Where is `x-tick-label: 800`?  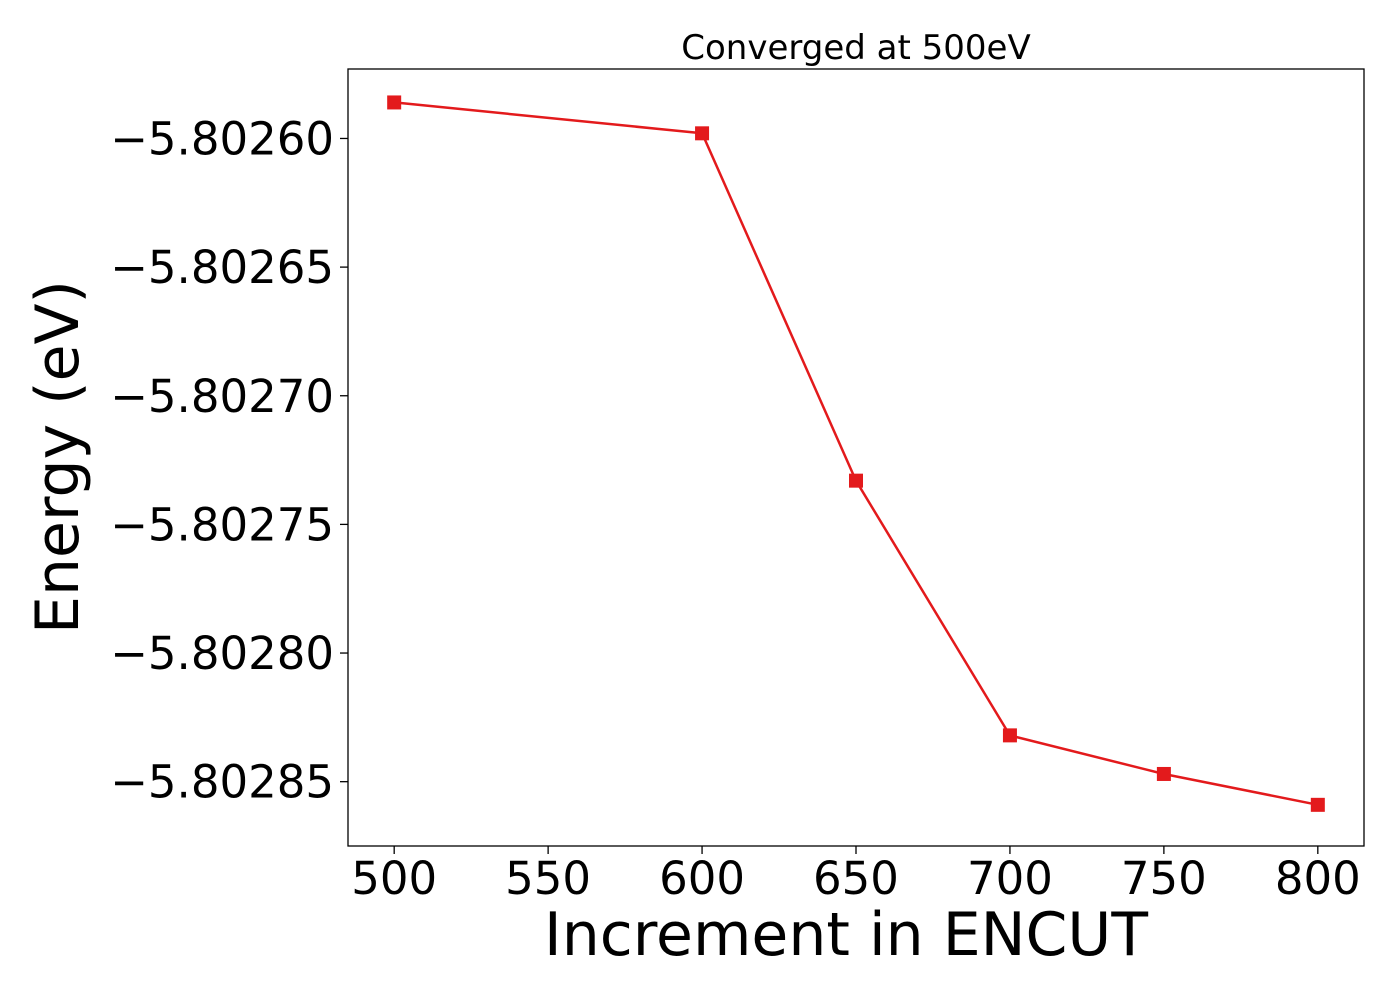 x-tick-label: 800 is located at coordinates (1318, 878).